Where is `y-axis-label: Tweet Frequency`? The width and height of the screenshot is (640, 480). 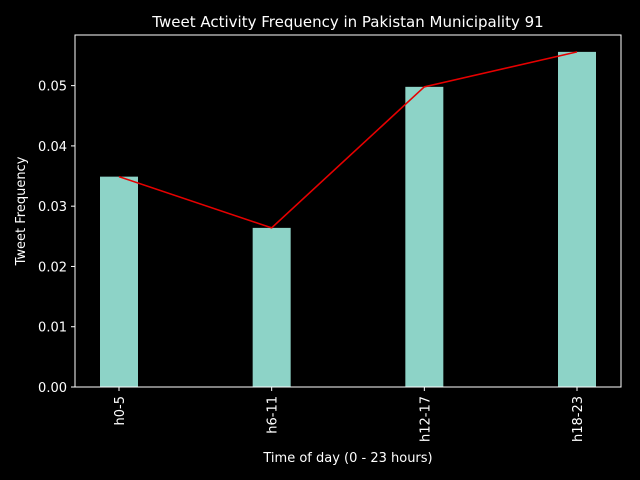 y-axis-label: Tweet Frequency is located at coordinates (21, 211).